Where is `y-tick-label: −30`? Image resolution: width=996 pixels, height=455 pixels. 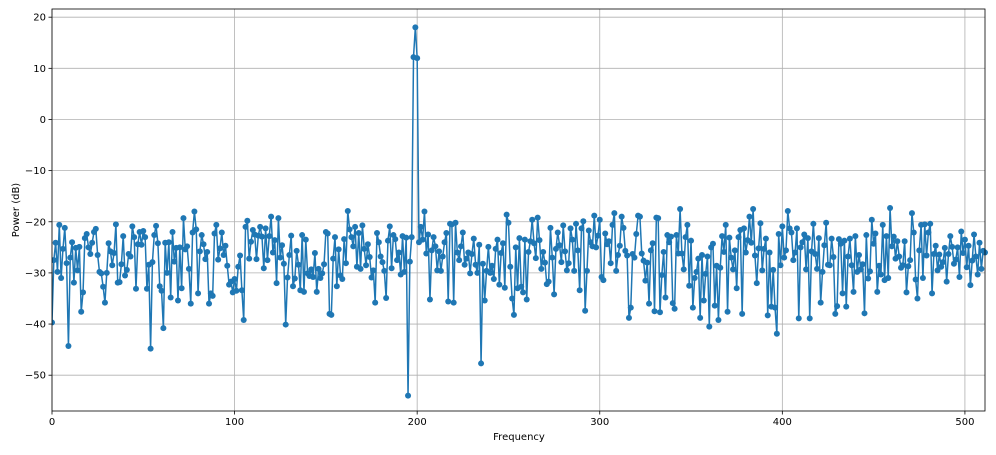
y-tick-label: −30 is located at coordinates (35, 273).